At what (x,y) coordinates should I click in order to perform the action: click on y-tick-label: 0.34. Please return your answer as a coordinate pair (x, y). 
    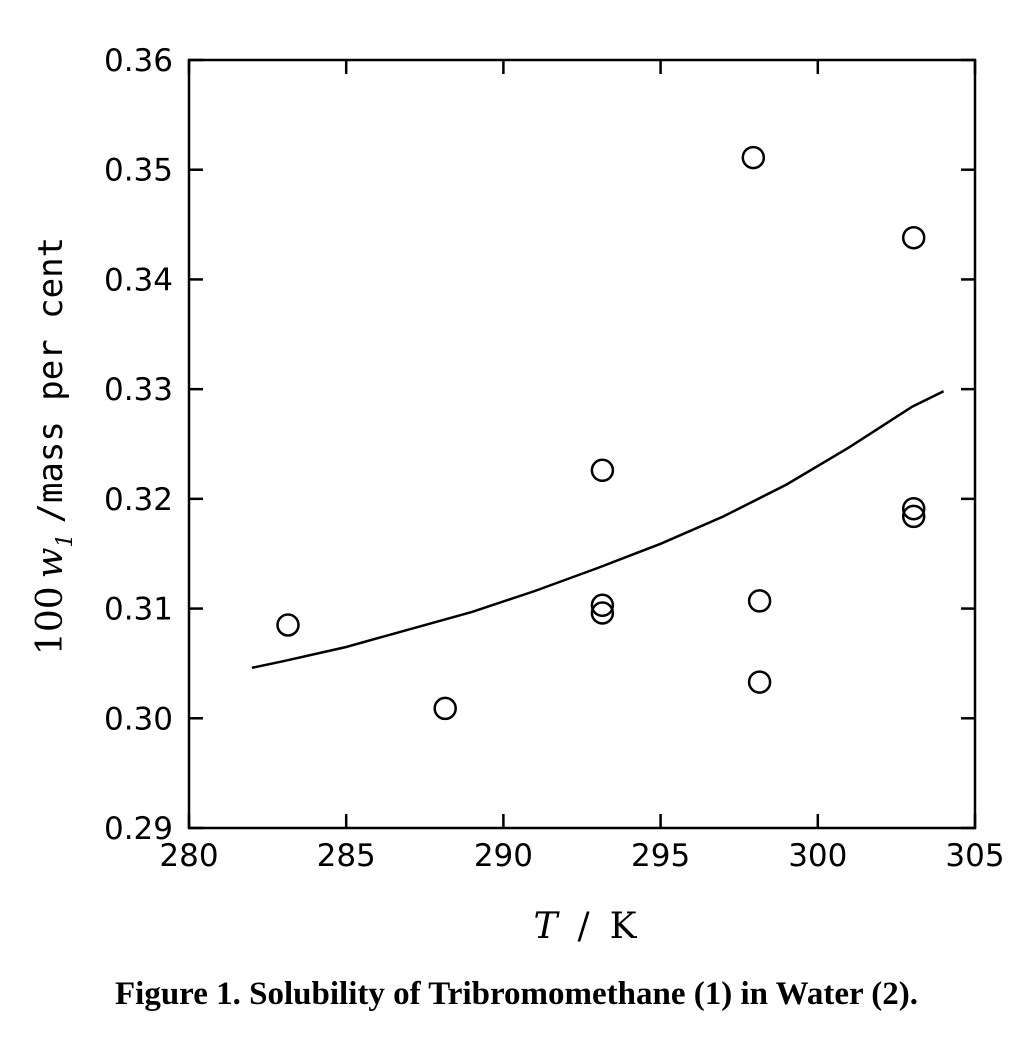
    Looking at the image, I should click on (138, 280).